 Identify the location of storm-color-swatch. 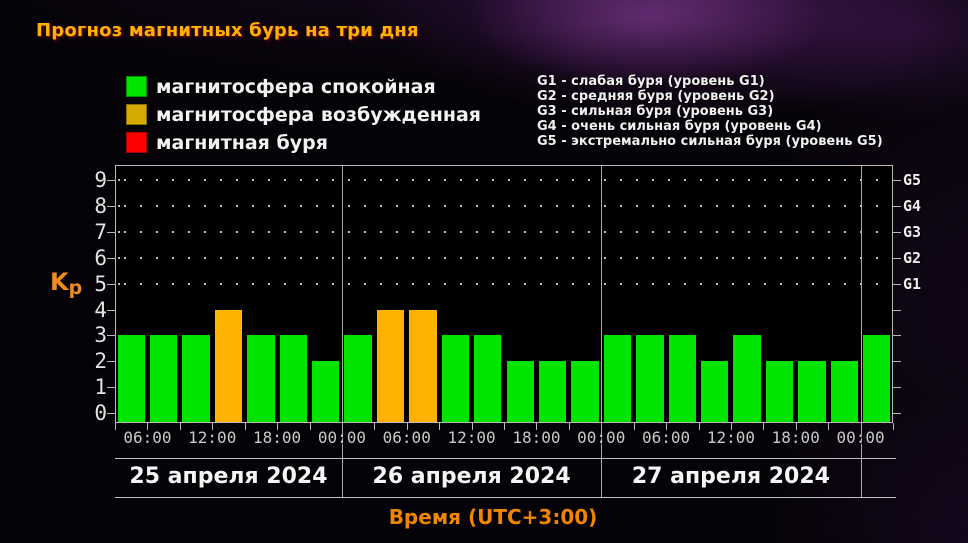
(136, 142).